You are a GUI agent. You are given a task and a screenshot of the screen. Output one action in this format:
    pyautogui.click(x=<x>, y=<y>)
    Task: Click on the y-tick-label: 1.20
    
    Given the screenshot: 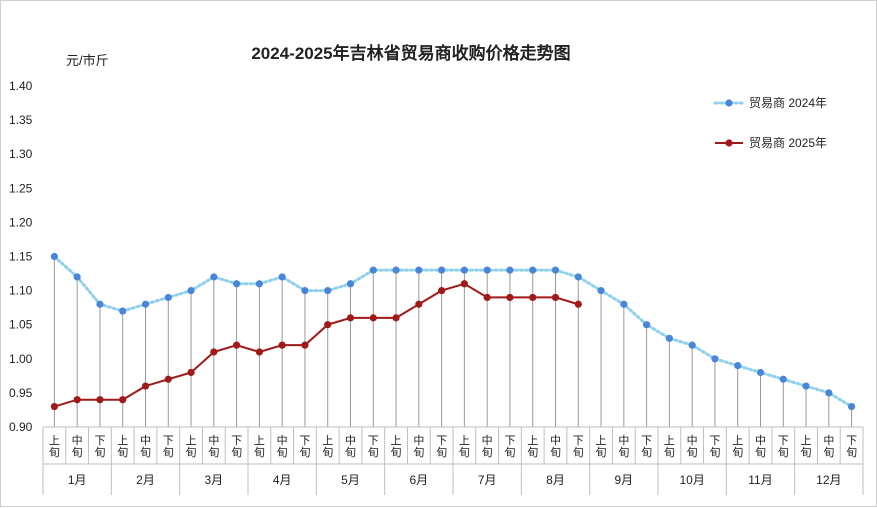 What is the action you would take?
    pyautogui.click(x=21, y=222)
    